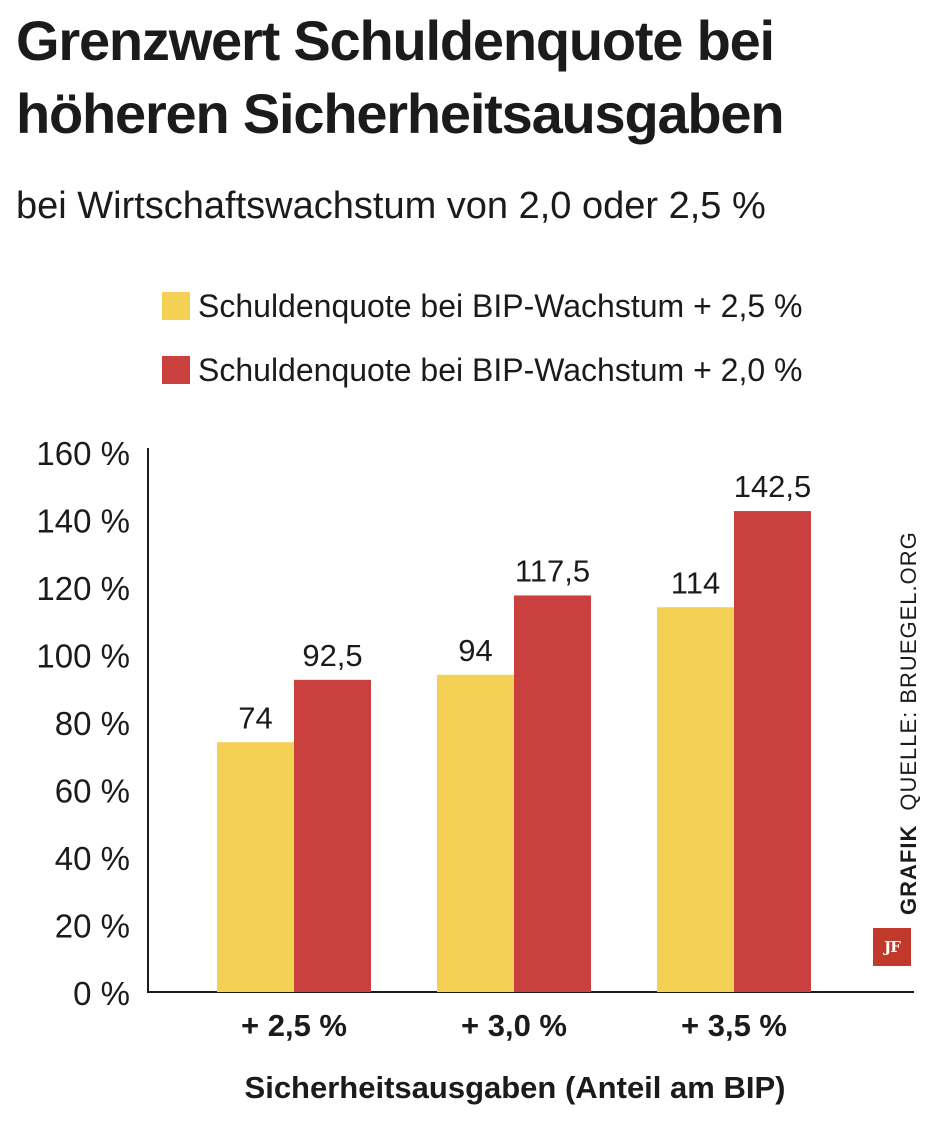 Image resolution: width=938 pixels, height=1122 pixels. Describe the element at coordinates (176, 370) in the screenshot. I see `legend-swatch-red` at that location.